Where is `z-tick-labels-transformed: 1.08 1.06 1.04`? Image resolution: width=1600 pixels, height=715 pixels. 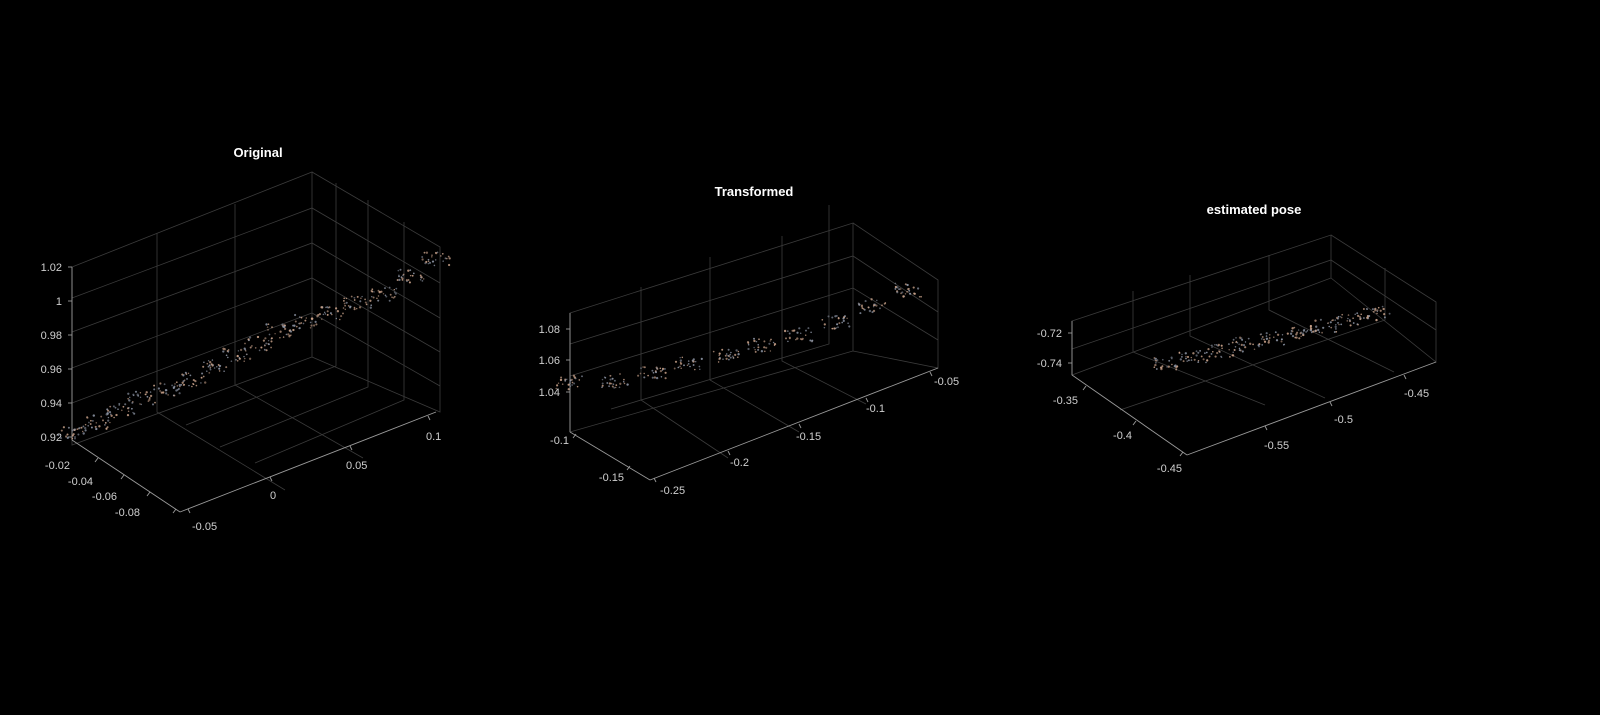 z-tick-labels-transformed: 1.08 1.06 1.04 is located at coordinates (549, 361).